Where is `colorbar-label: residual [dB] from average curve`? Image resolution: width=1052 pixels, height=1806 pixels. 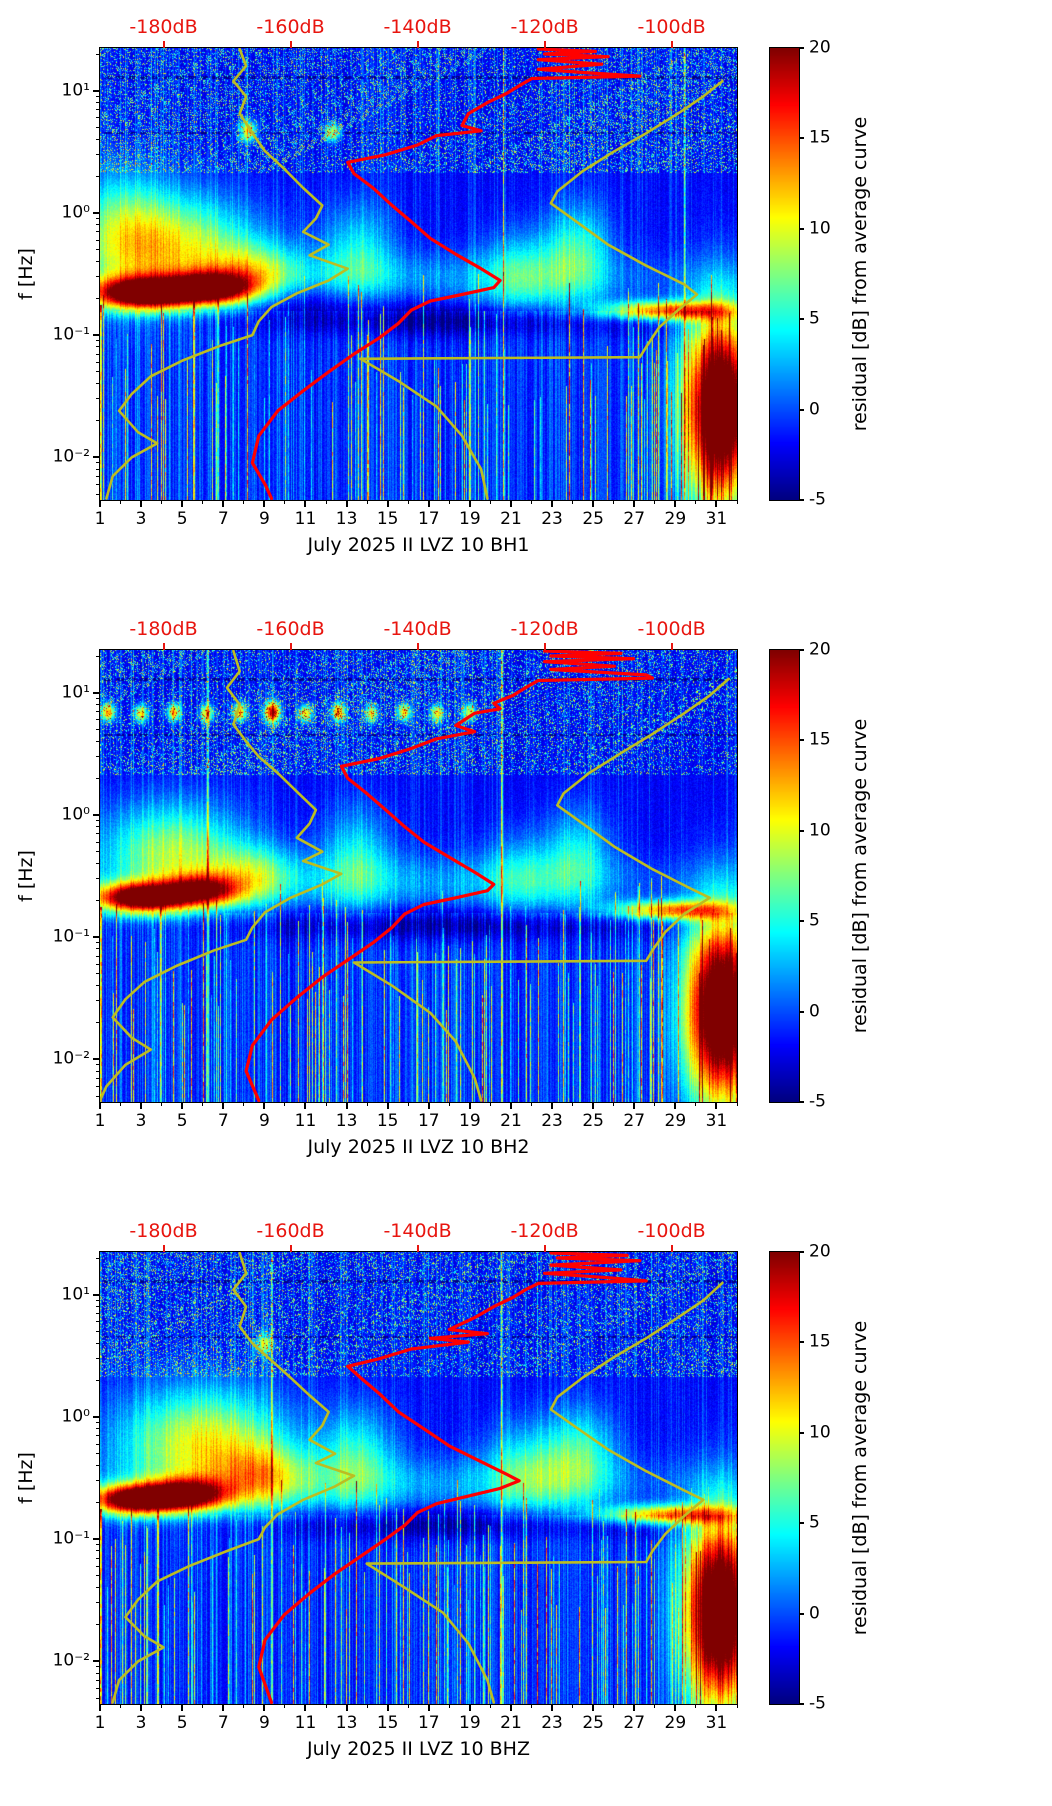 colorbar-label: residual [dB] from average curve is located at coordinates (860, 1478).